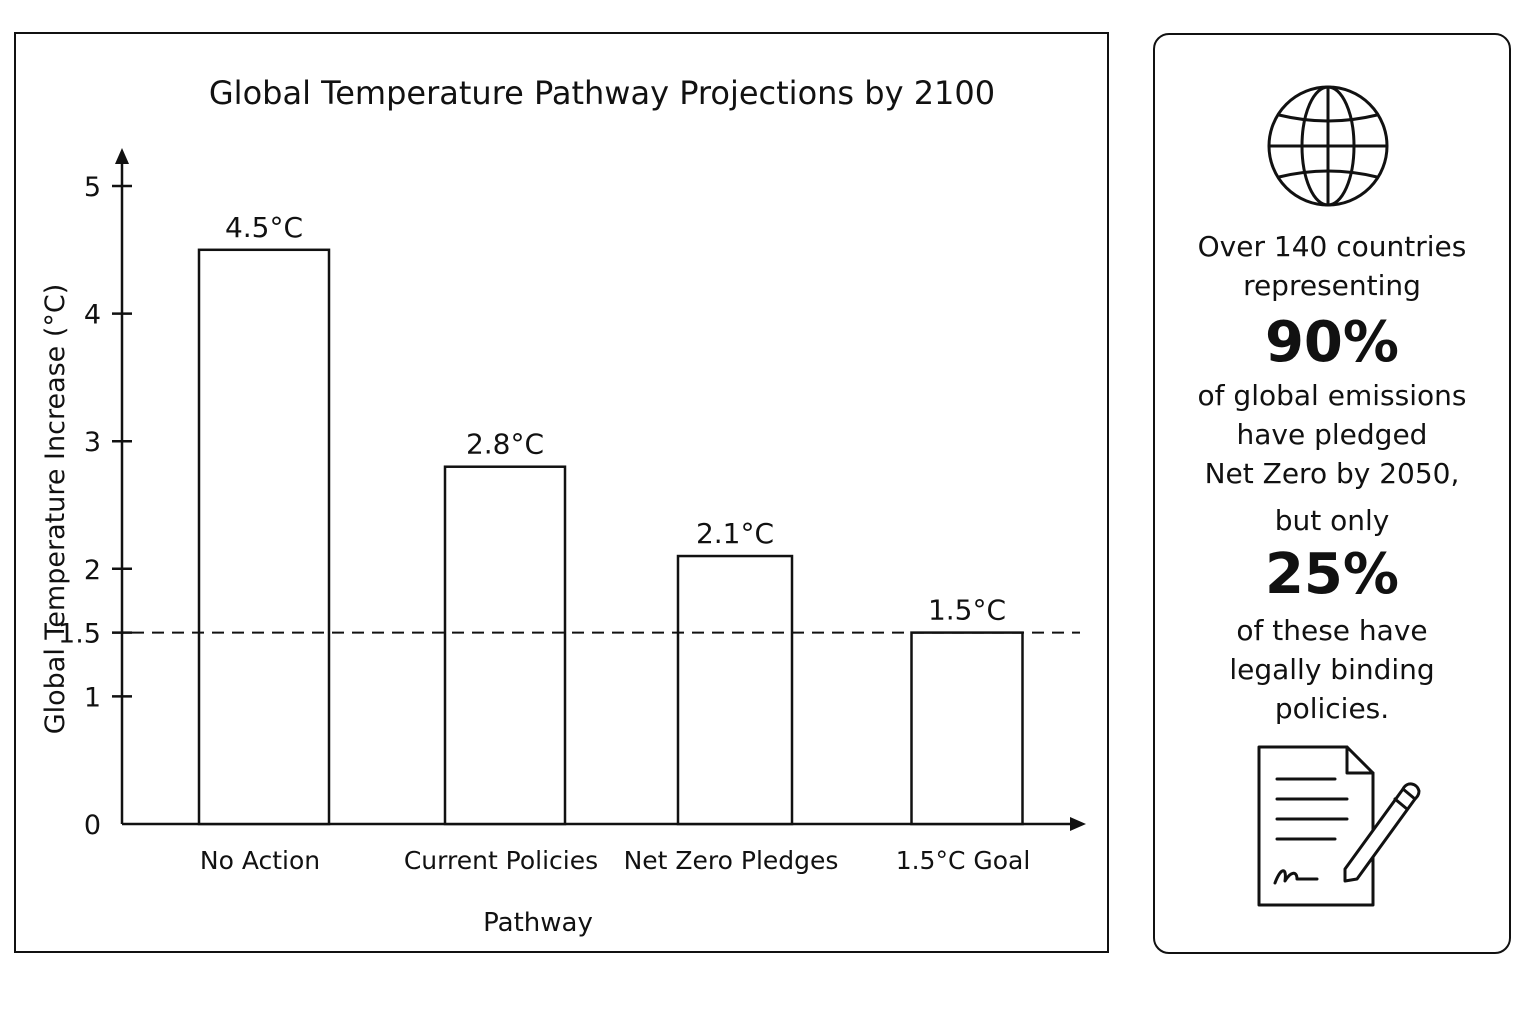 The image size is (1536, 1024). I want to click on y-ticks: 0 1 1.5 2 3 4 5, so click(95, 506).